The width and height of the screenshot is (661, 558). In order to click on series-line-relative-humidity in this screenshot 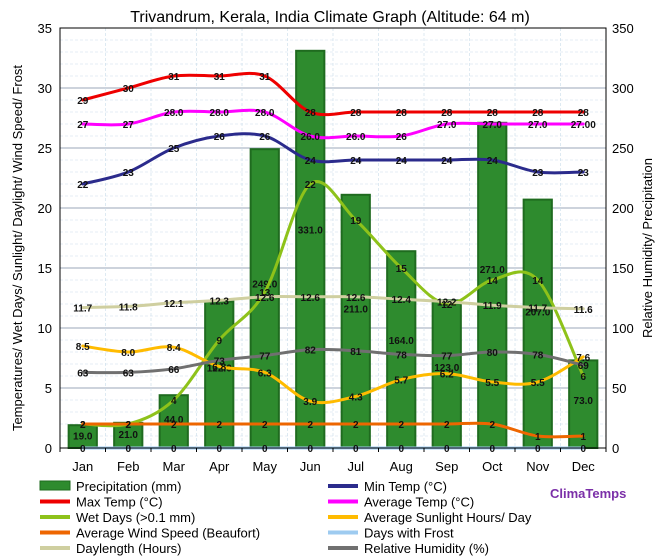, I will do `click(333, 361)`.